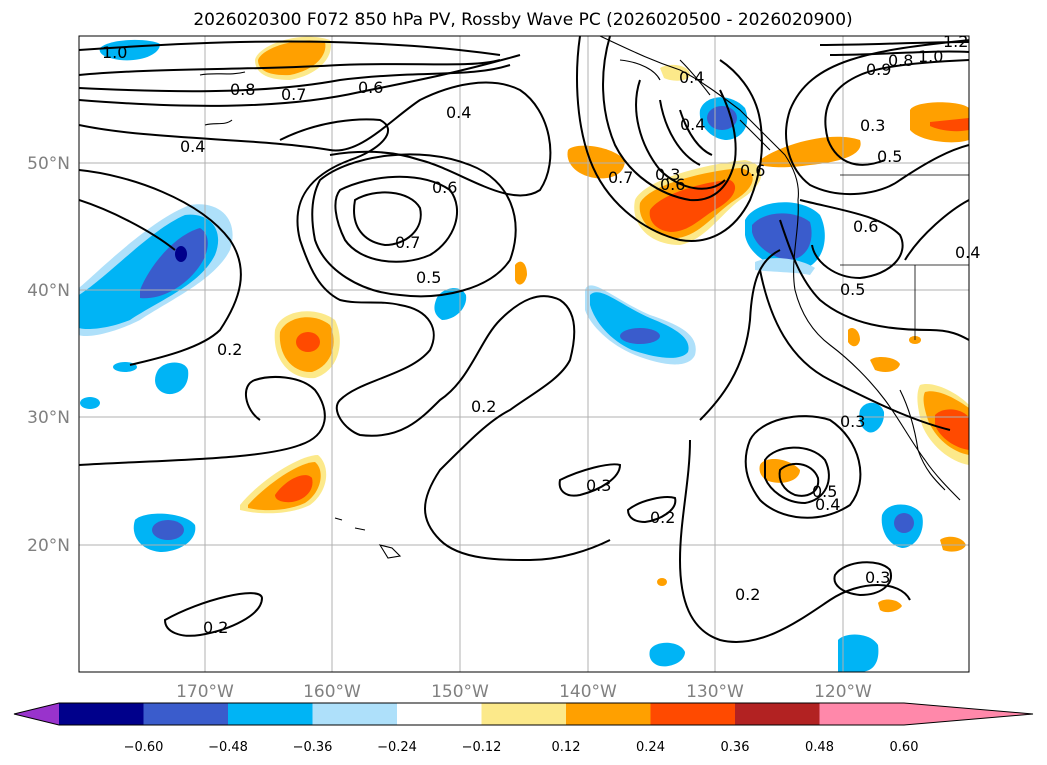 This screenshot has width=1047, height=765. I want to click on contour-0p2-se, so click(794, 541).